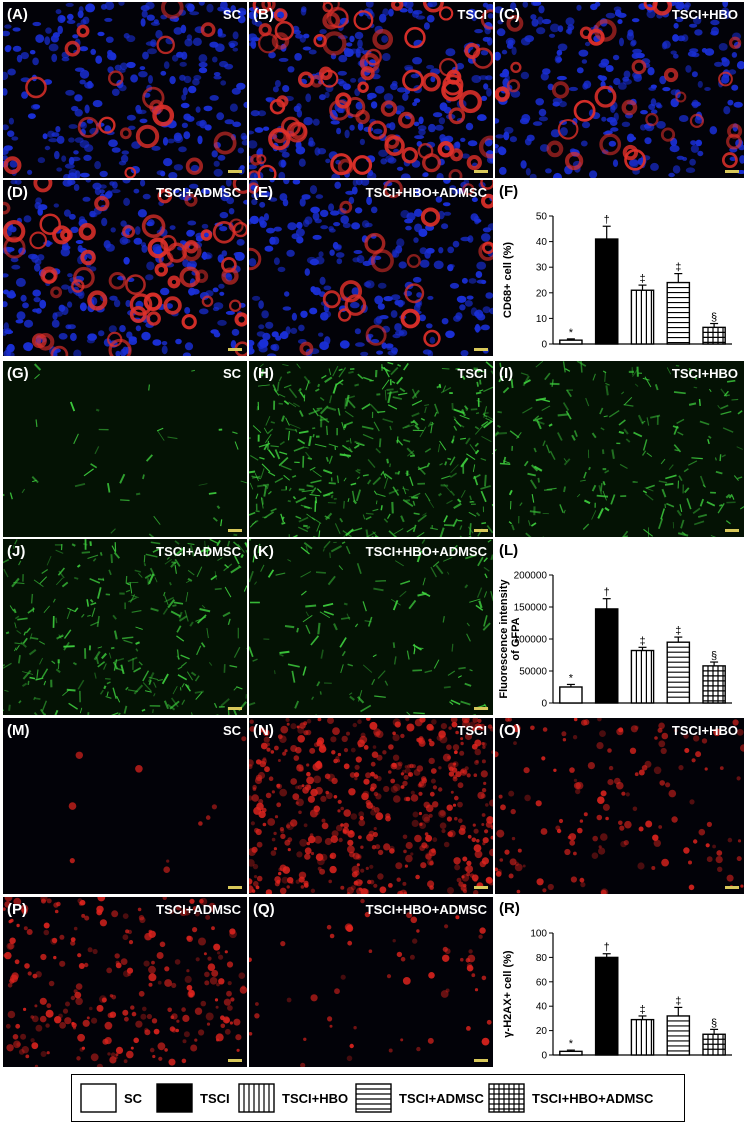 Image resolution: width=747 pixels, height=1129 pixels. Describe the element at coordinates (198, 909) in the screenshot. I see `group-label: TSCI+ADMSC` at that location.